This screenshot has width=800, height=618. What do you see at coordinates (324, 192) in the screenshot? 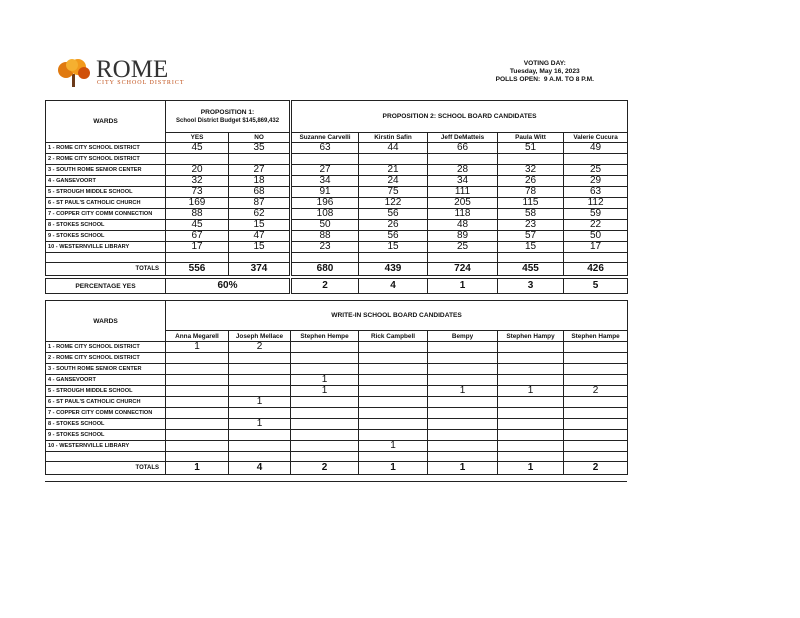
I see `vote-cell: 91` at bounding box center [324, 192].